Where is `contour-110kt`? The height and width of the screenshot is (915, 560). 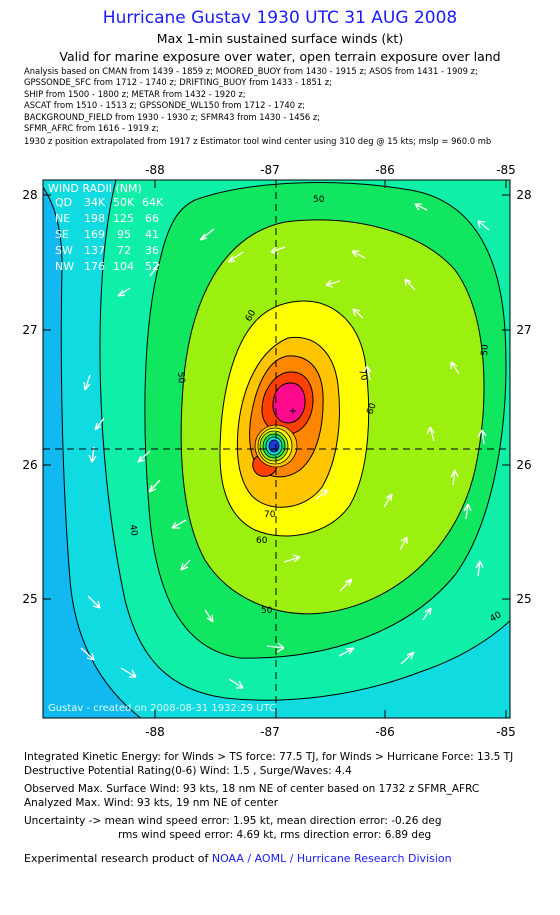 contour-110kt is located at coordinates (289, 403).